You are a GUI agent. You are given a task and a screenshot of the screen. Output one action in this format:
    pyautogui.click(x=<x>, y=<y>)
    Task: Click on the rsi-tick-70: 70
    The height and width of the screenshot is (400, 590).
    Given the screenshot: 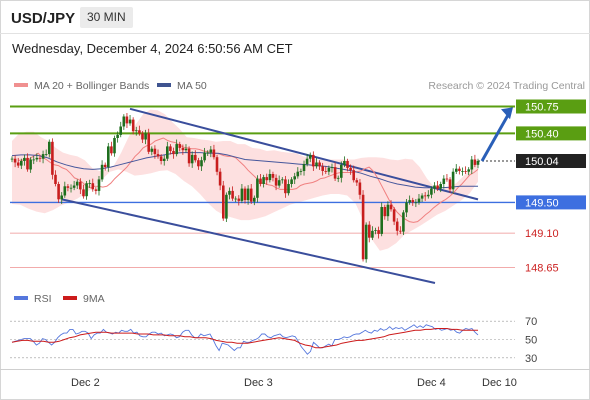 What is the action you would take?
    pyautogui.click(x=531, y=322)
    